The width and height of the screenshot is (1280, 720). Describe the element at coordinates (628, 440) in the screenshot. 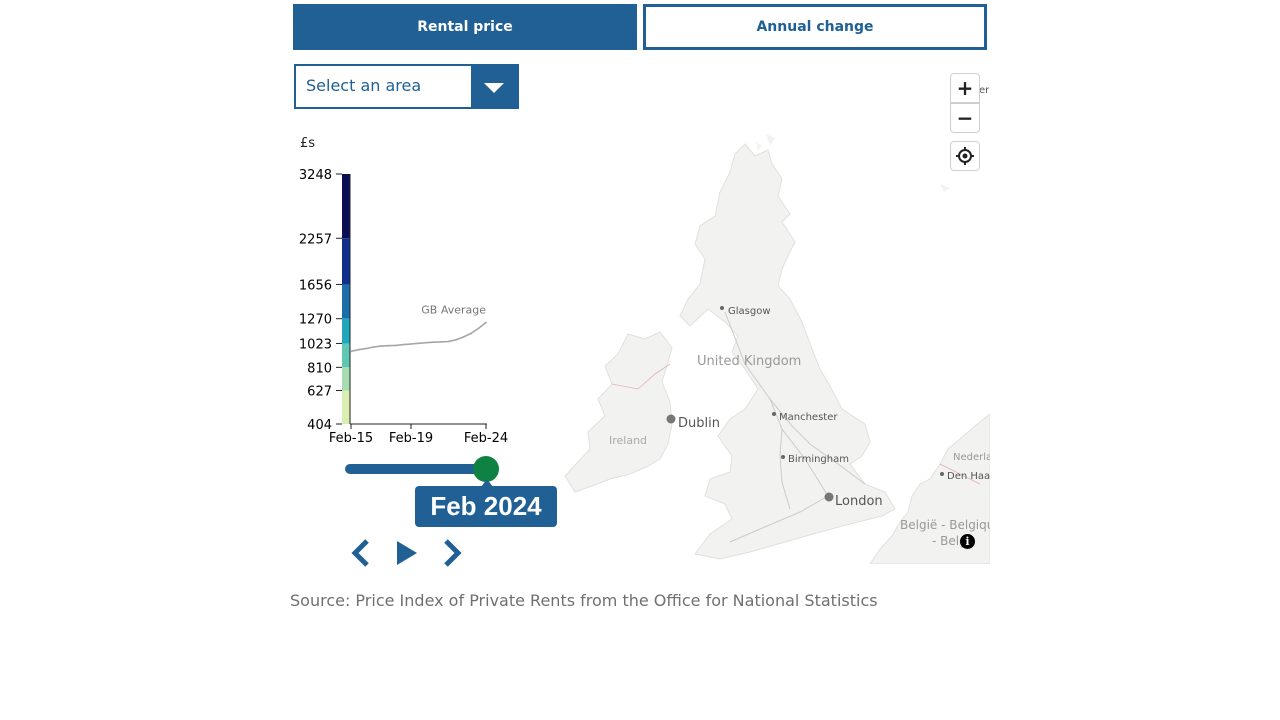

I see `ireland-label: Ireland` at that location.